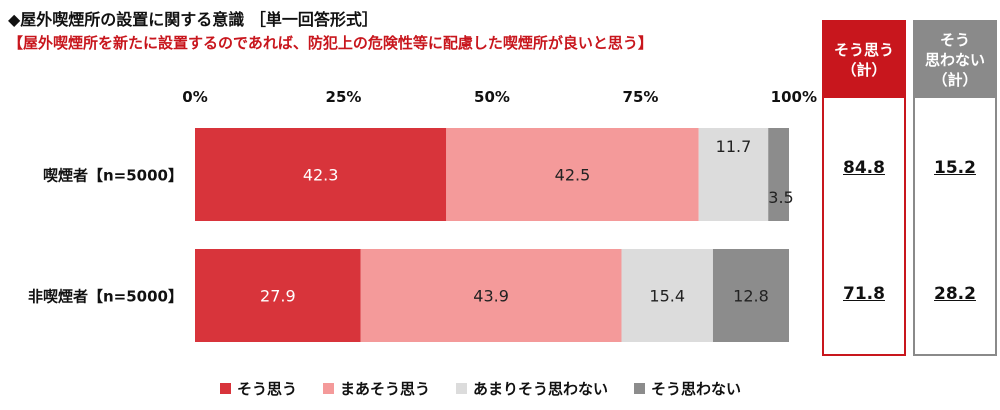 The height and width of the screenshot is (410, 1000). I want to click on disagree-total-header-line: 思わない, so click(954, 60).